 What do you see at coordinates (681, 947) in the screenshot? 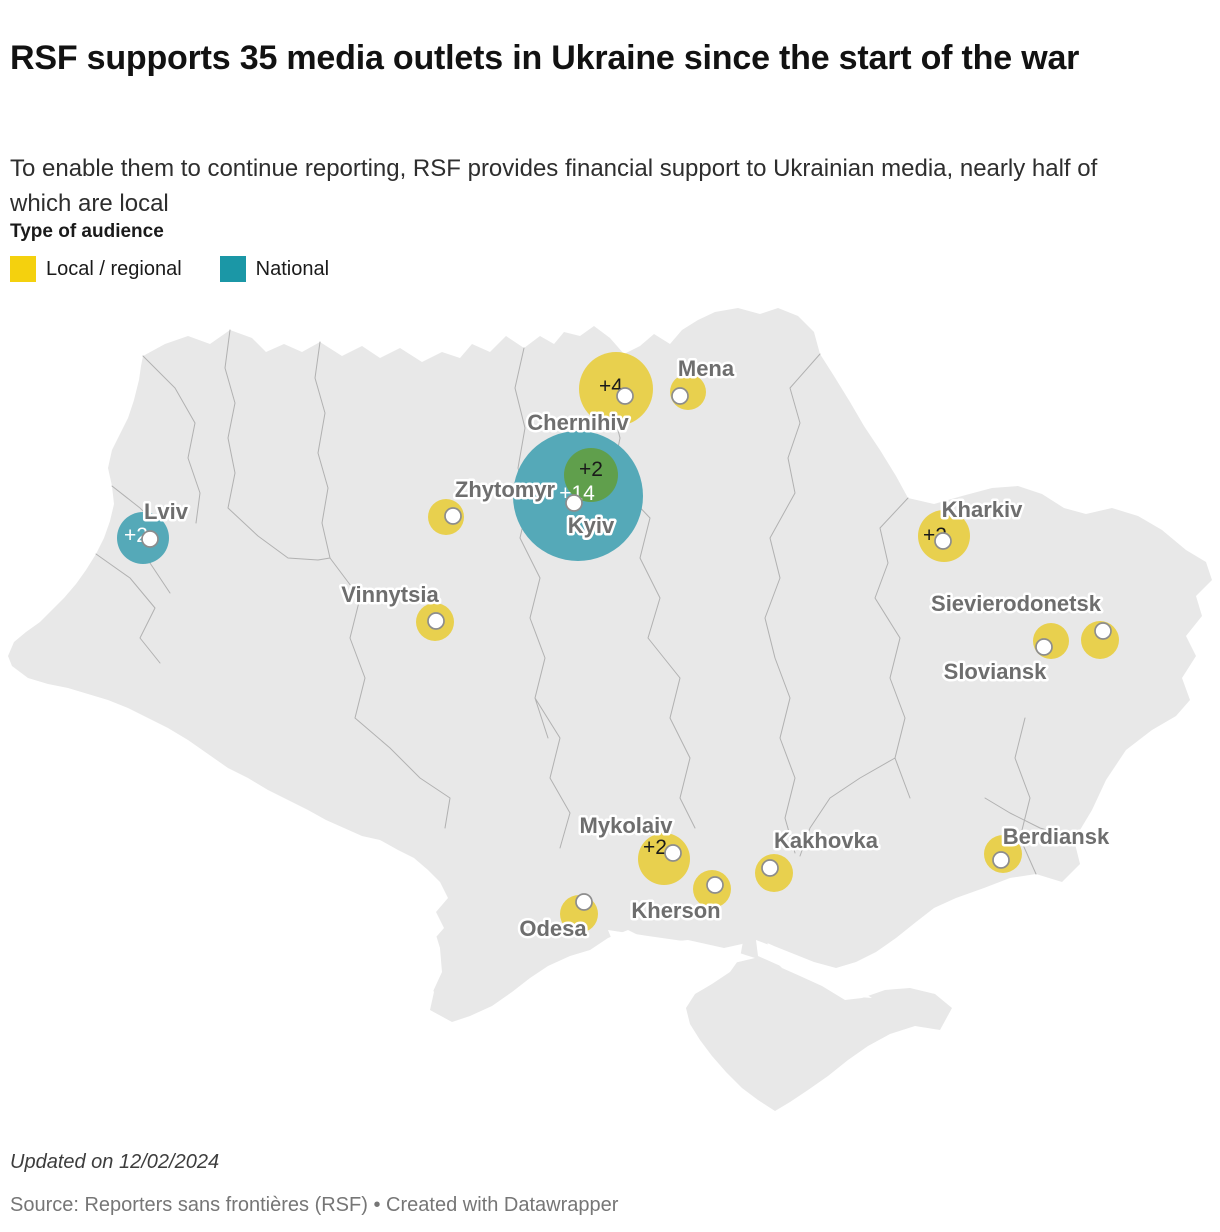
I see `dnieper-estuary-water` at bounding box center [681, 947].